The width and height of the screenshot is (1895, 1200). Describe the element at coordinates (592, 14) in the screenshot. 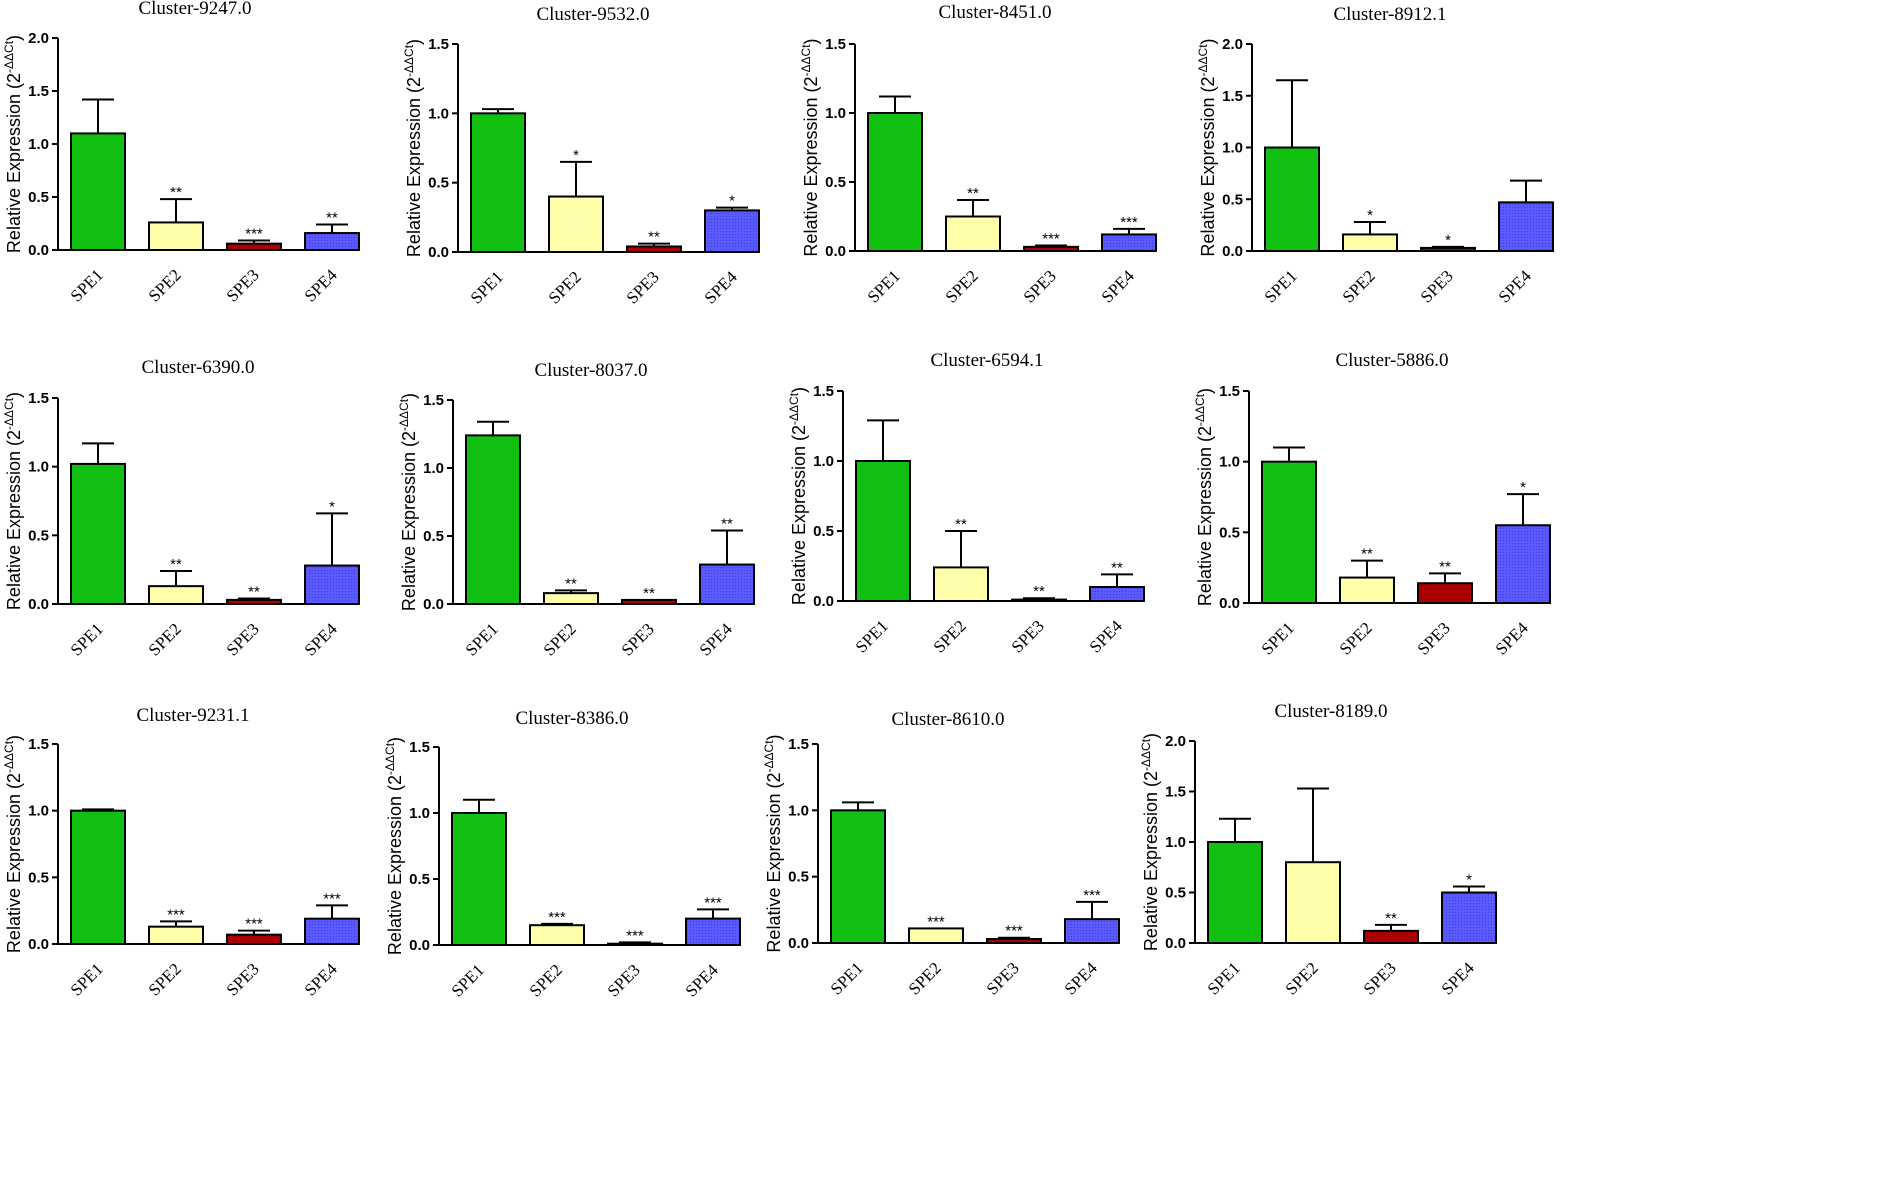

I see `chart-title: Cluster-9532.0` at that location.